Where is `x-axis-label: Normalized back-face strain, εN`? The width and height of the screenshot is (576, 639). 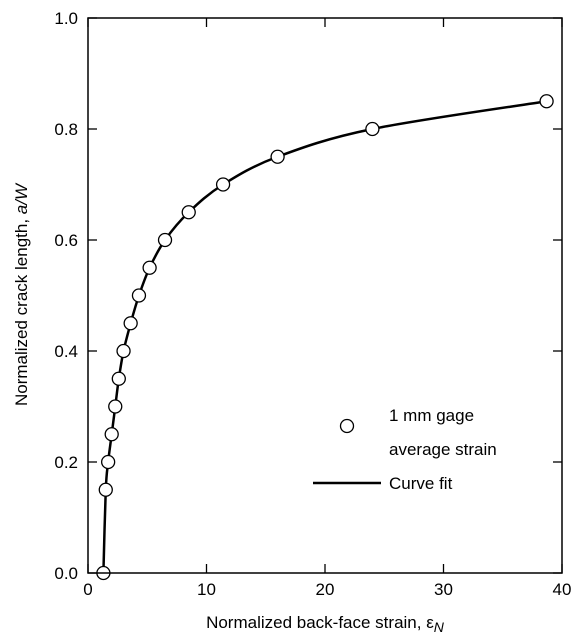 x-axis-label: Normalized back-face strain, εN is located at coordinates (325, 624).